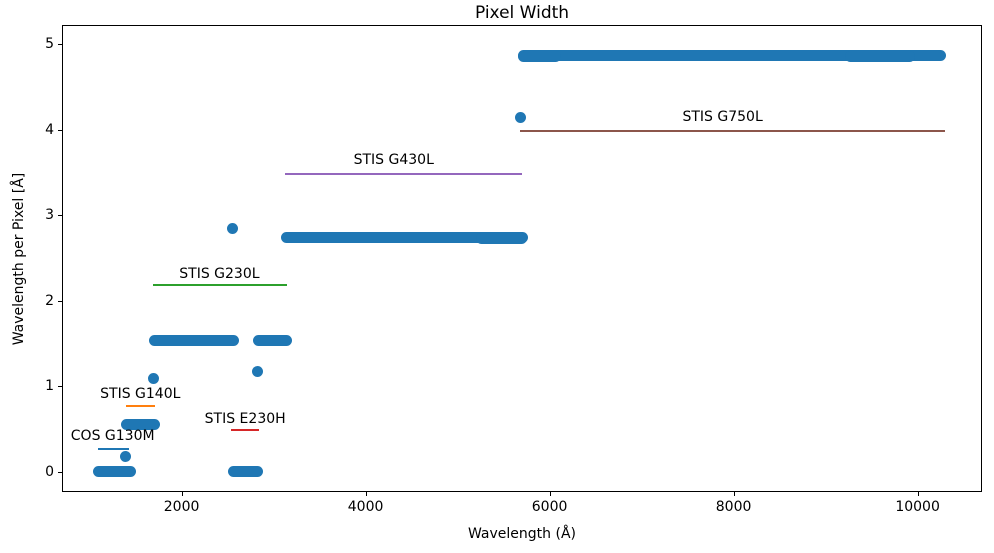 The height and width of the screenshot is (553, 994). I want to click on annotation-line-stis-g140l, so click(140, 406).